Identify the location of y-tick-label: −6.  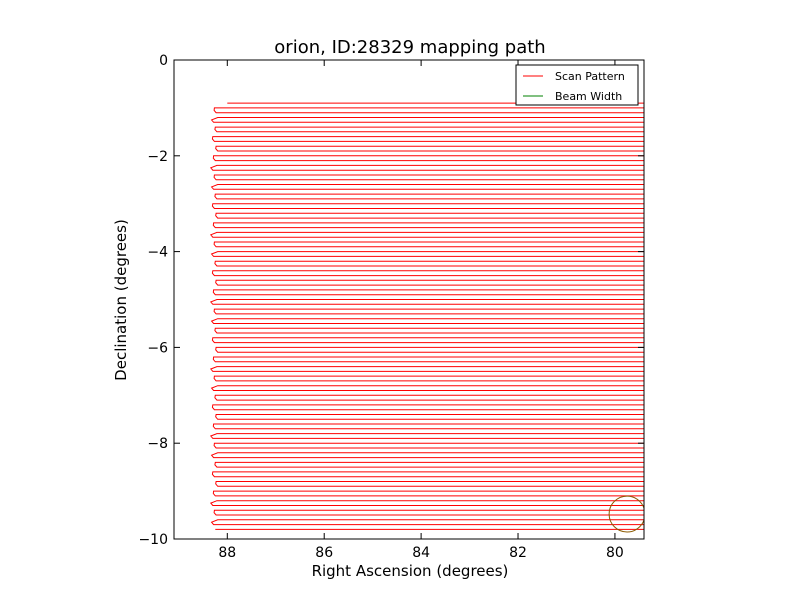
(157, 348).